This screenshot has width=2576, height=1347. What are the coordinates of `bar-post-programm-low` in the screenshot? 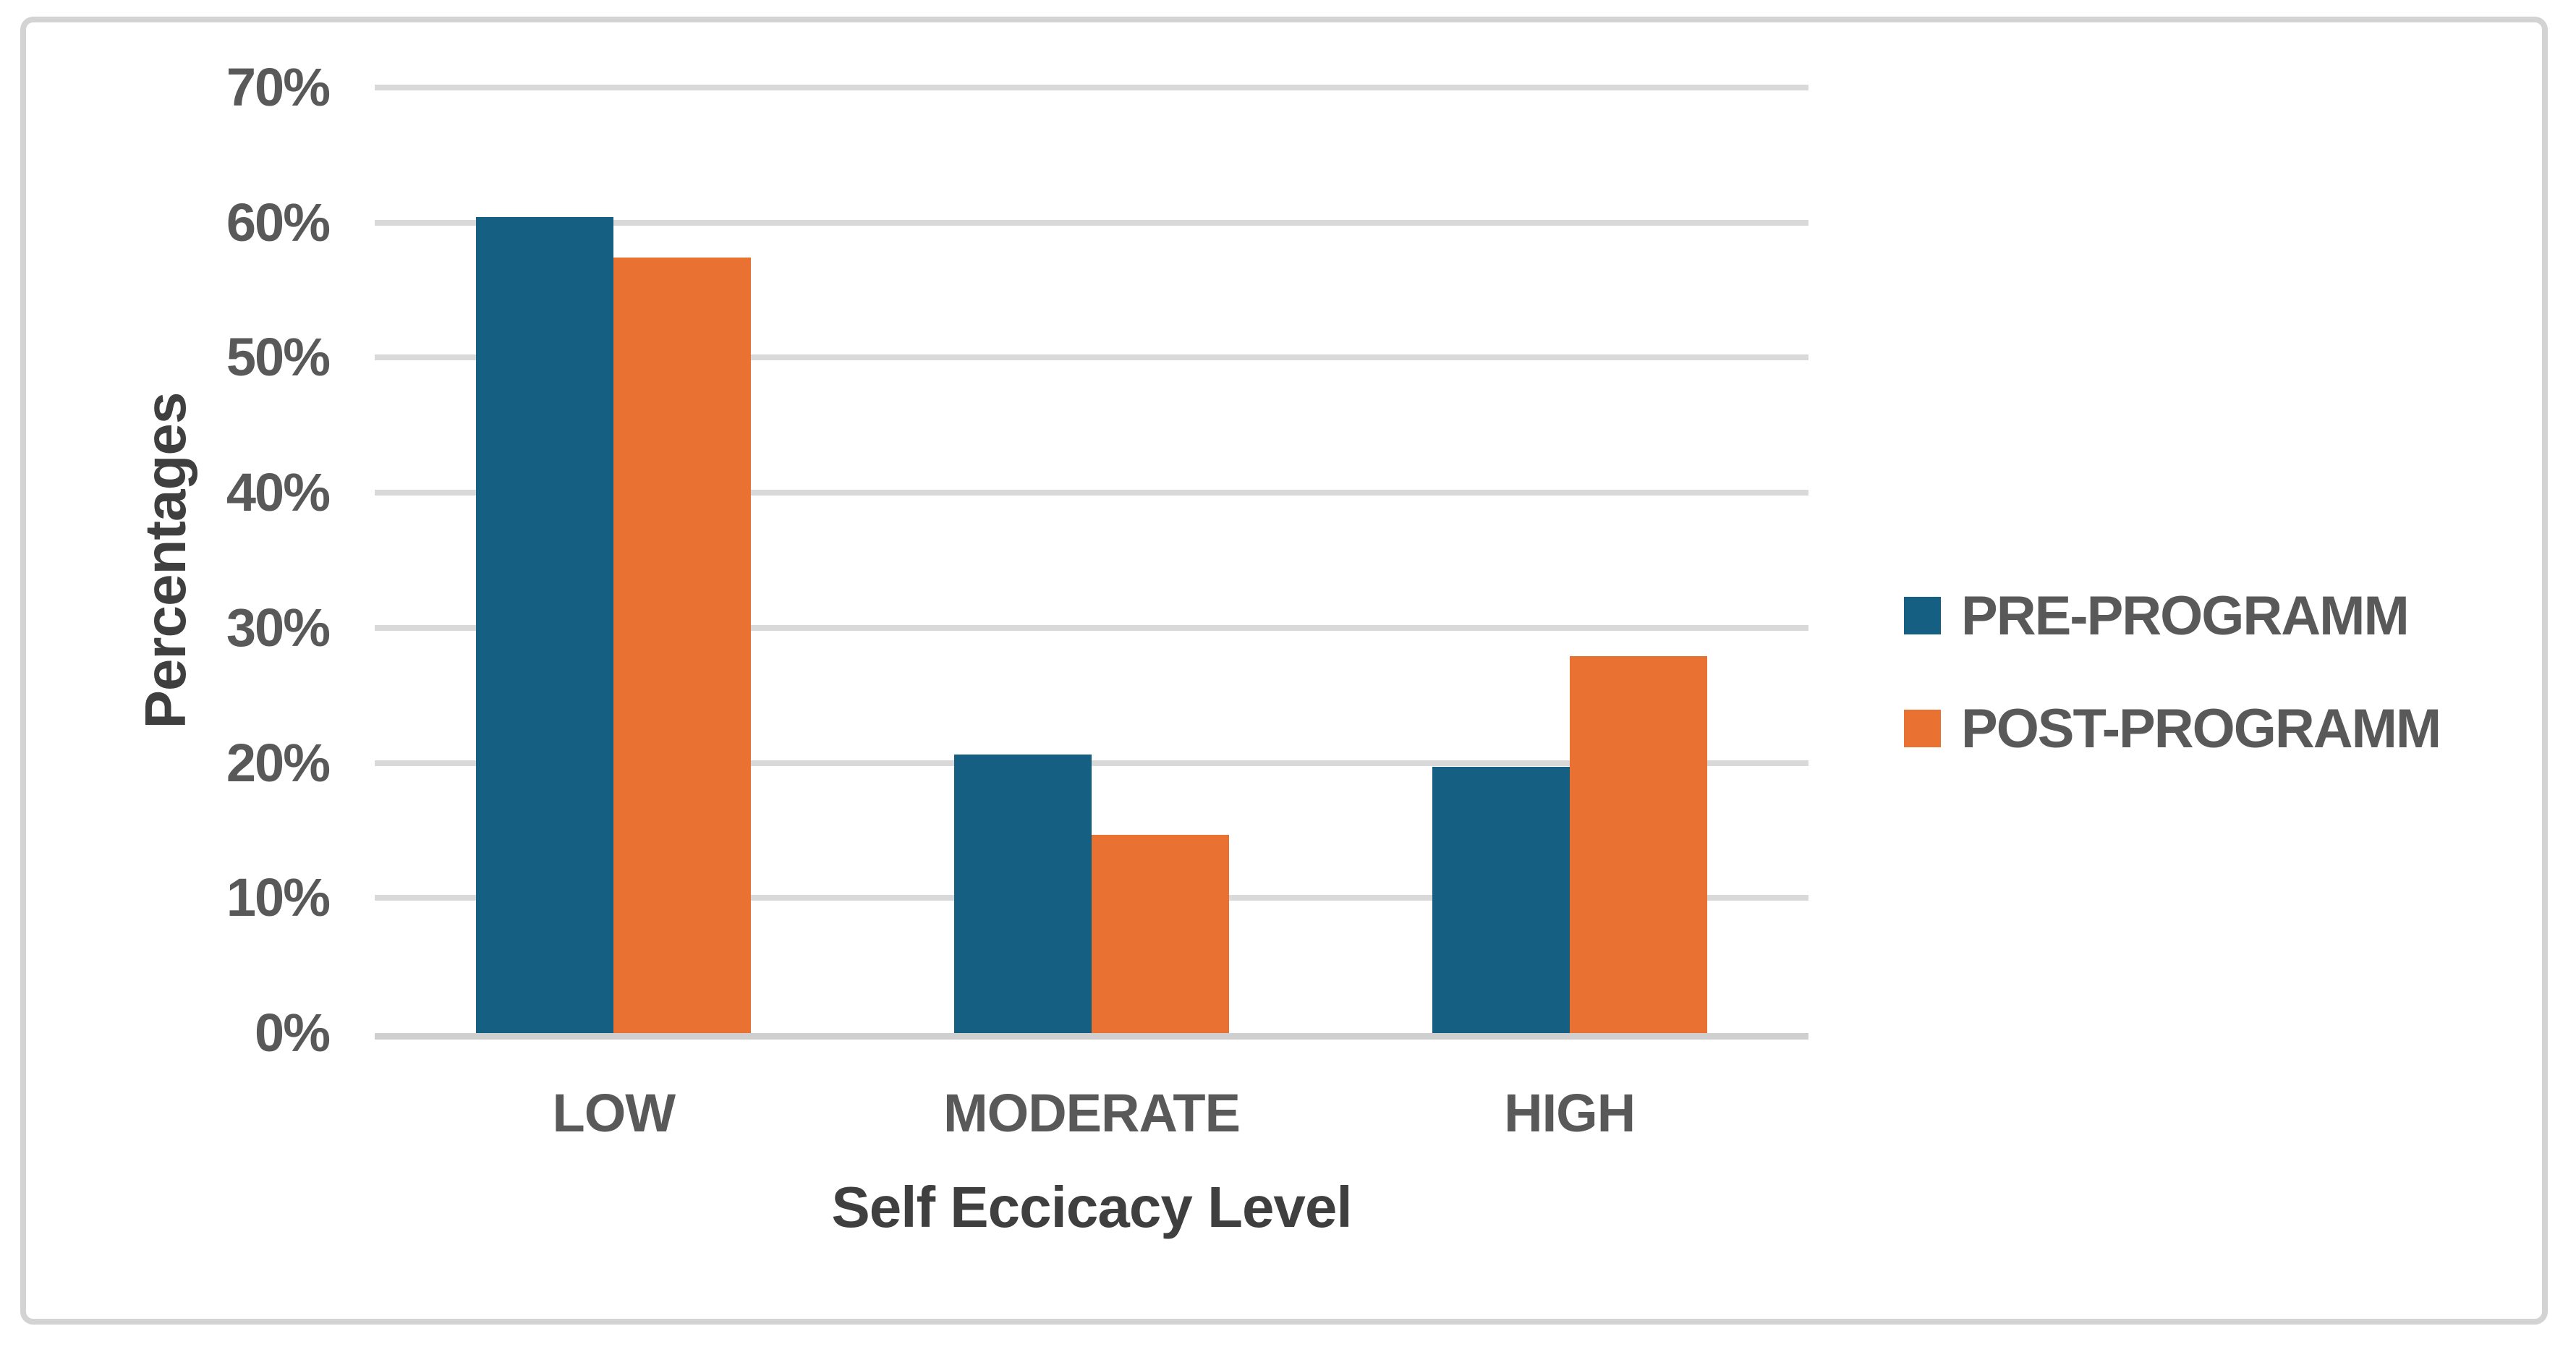 It's located at (682, 645).